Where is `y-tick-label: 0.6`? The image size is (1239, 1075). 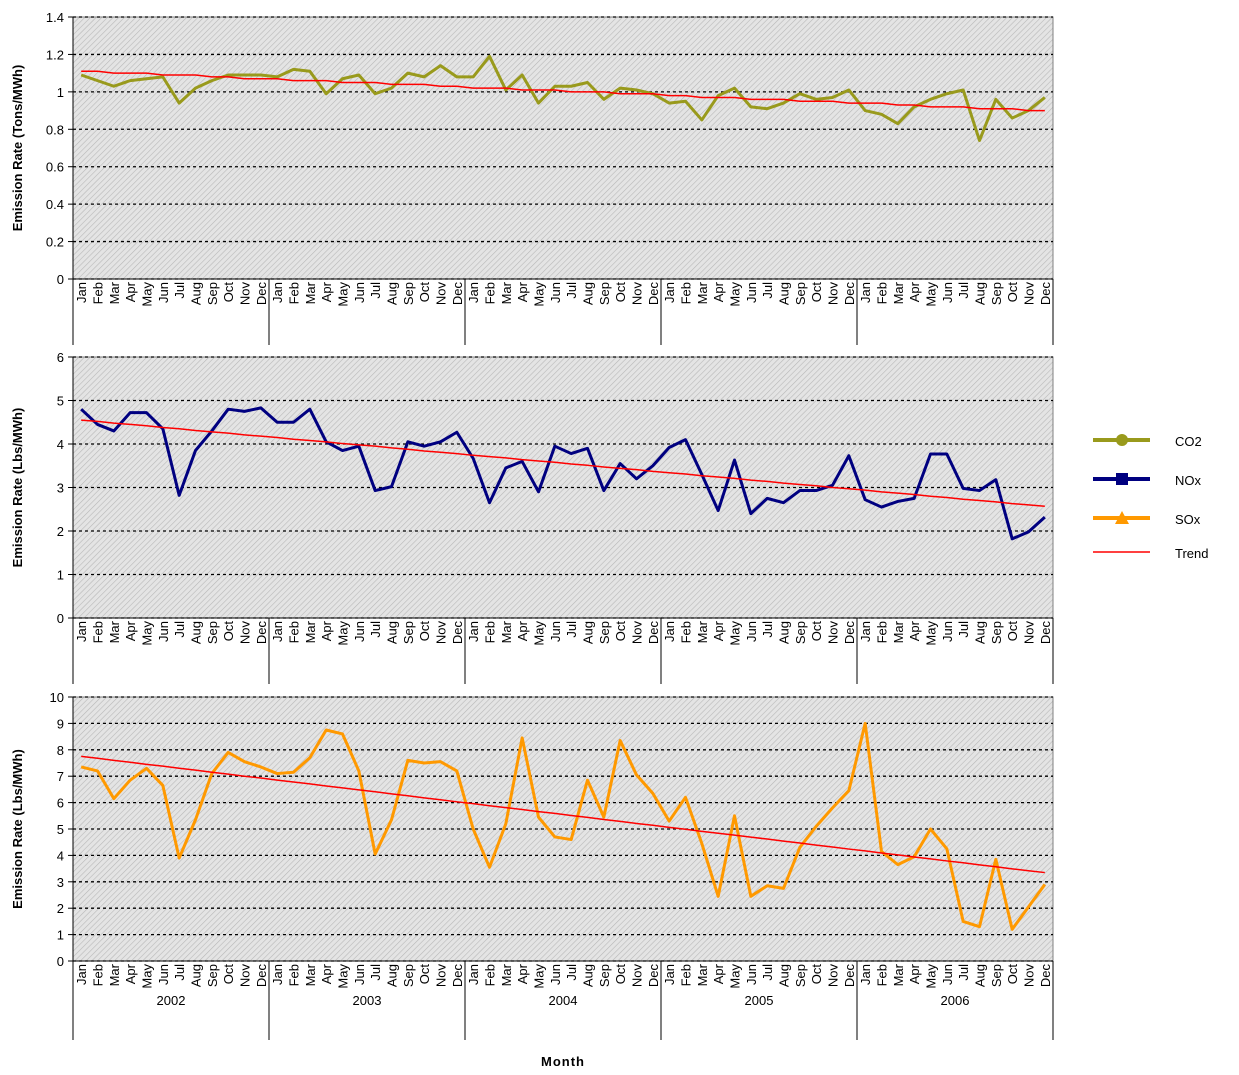
y-tick-label: 0.6 is located at coordinates (55, 167).